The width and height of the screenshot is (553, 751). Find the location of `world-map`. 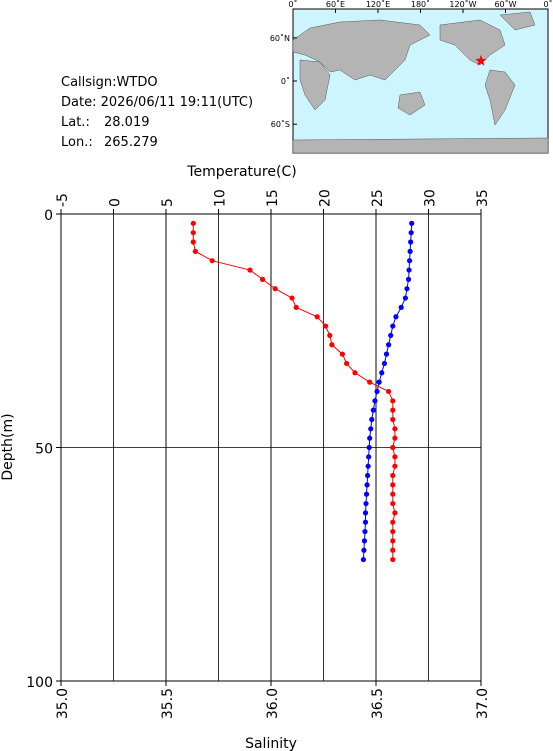

world-map is located at coordinates (420, 81).